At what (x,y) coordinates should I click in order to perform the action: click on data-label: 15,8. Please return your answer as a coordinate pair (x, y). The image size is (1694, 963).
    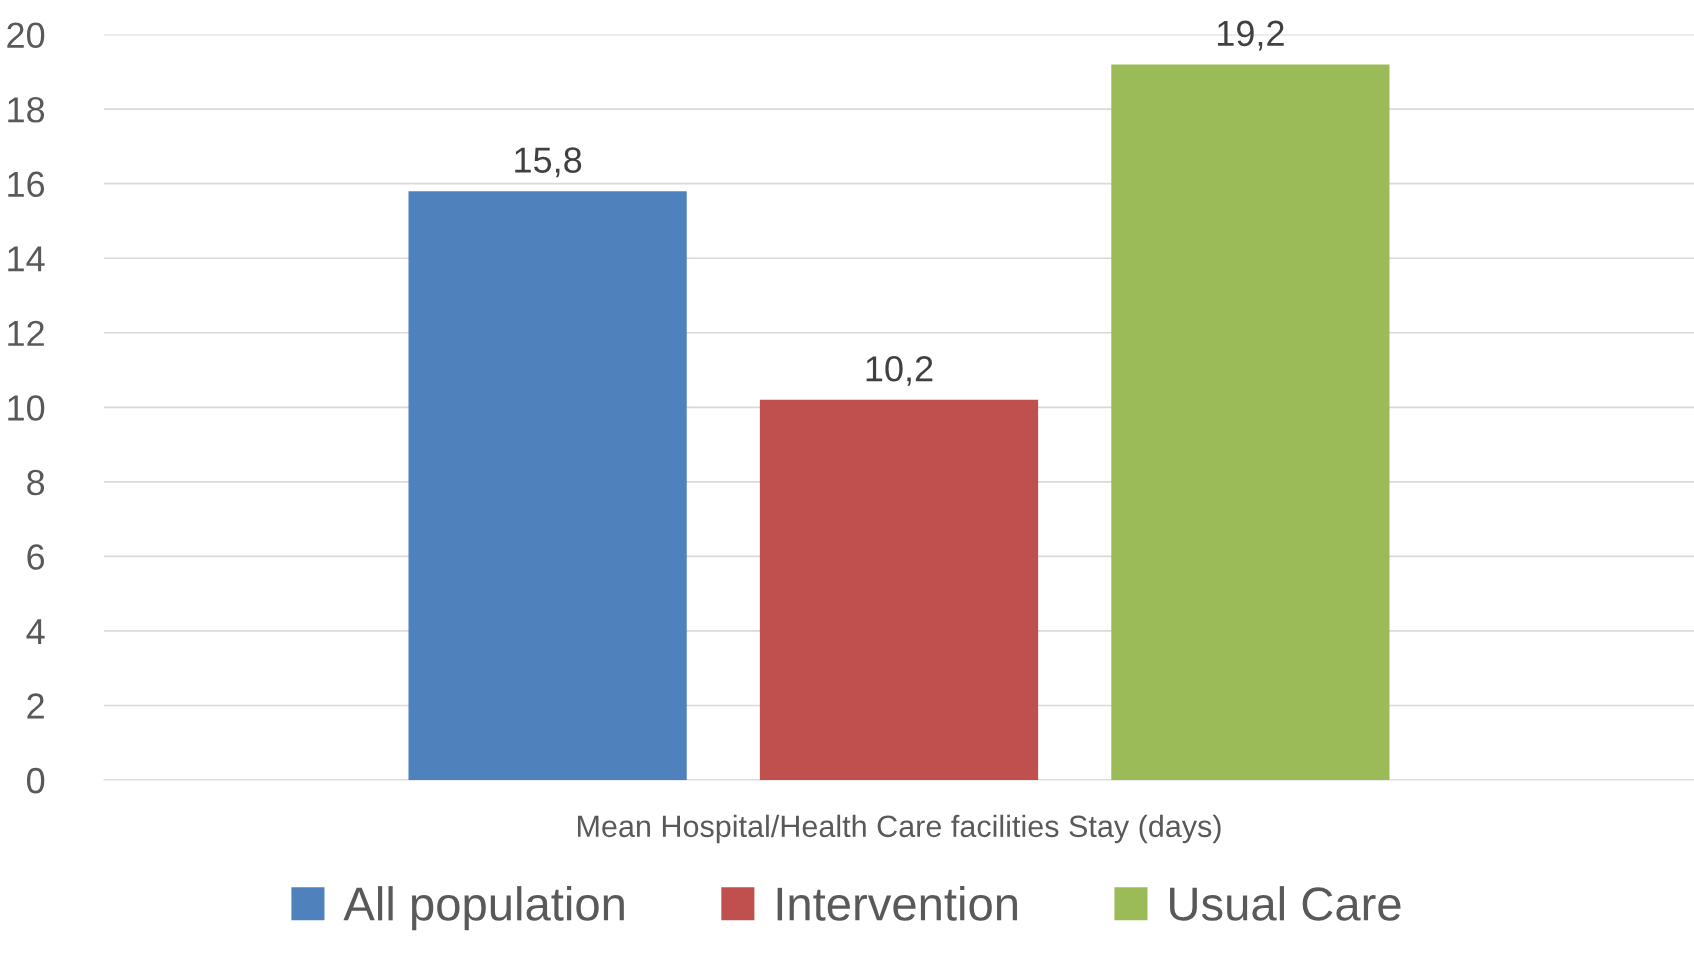
    Looking at the image, I should click on (548, 162).